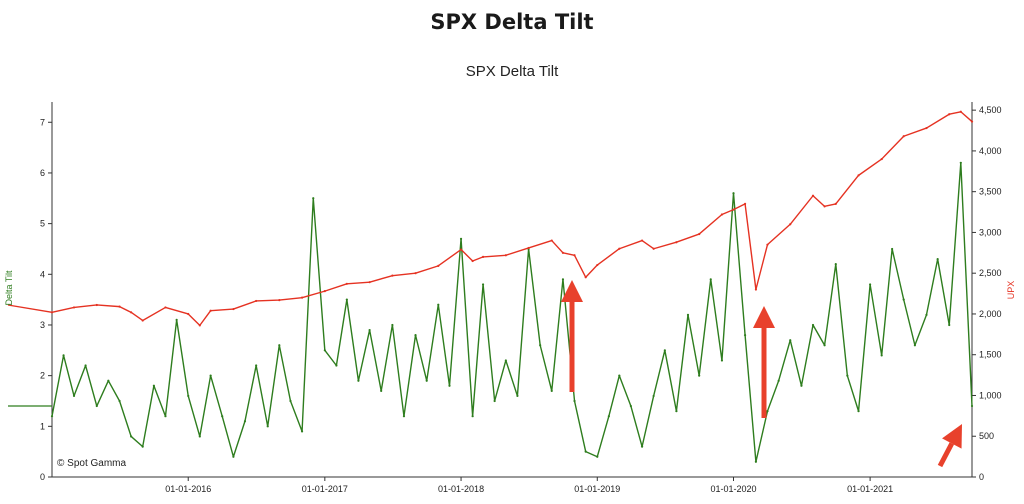  Describe the element at coordinates (986, 436) in the screenshot. I see `y-right-tick-label: 500` at that location.